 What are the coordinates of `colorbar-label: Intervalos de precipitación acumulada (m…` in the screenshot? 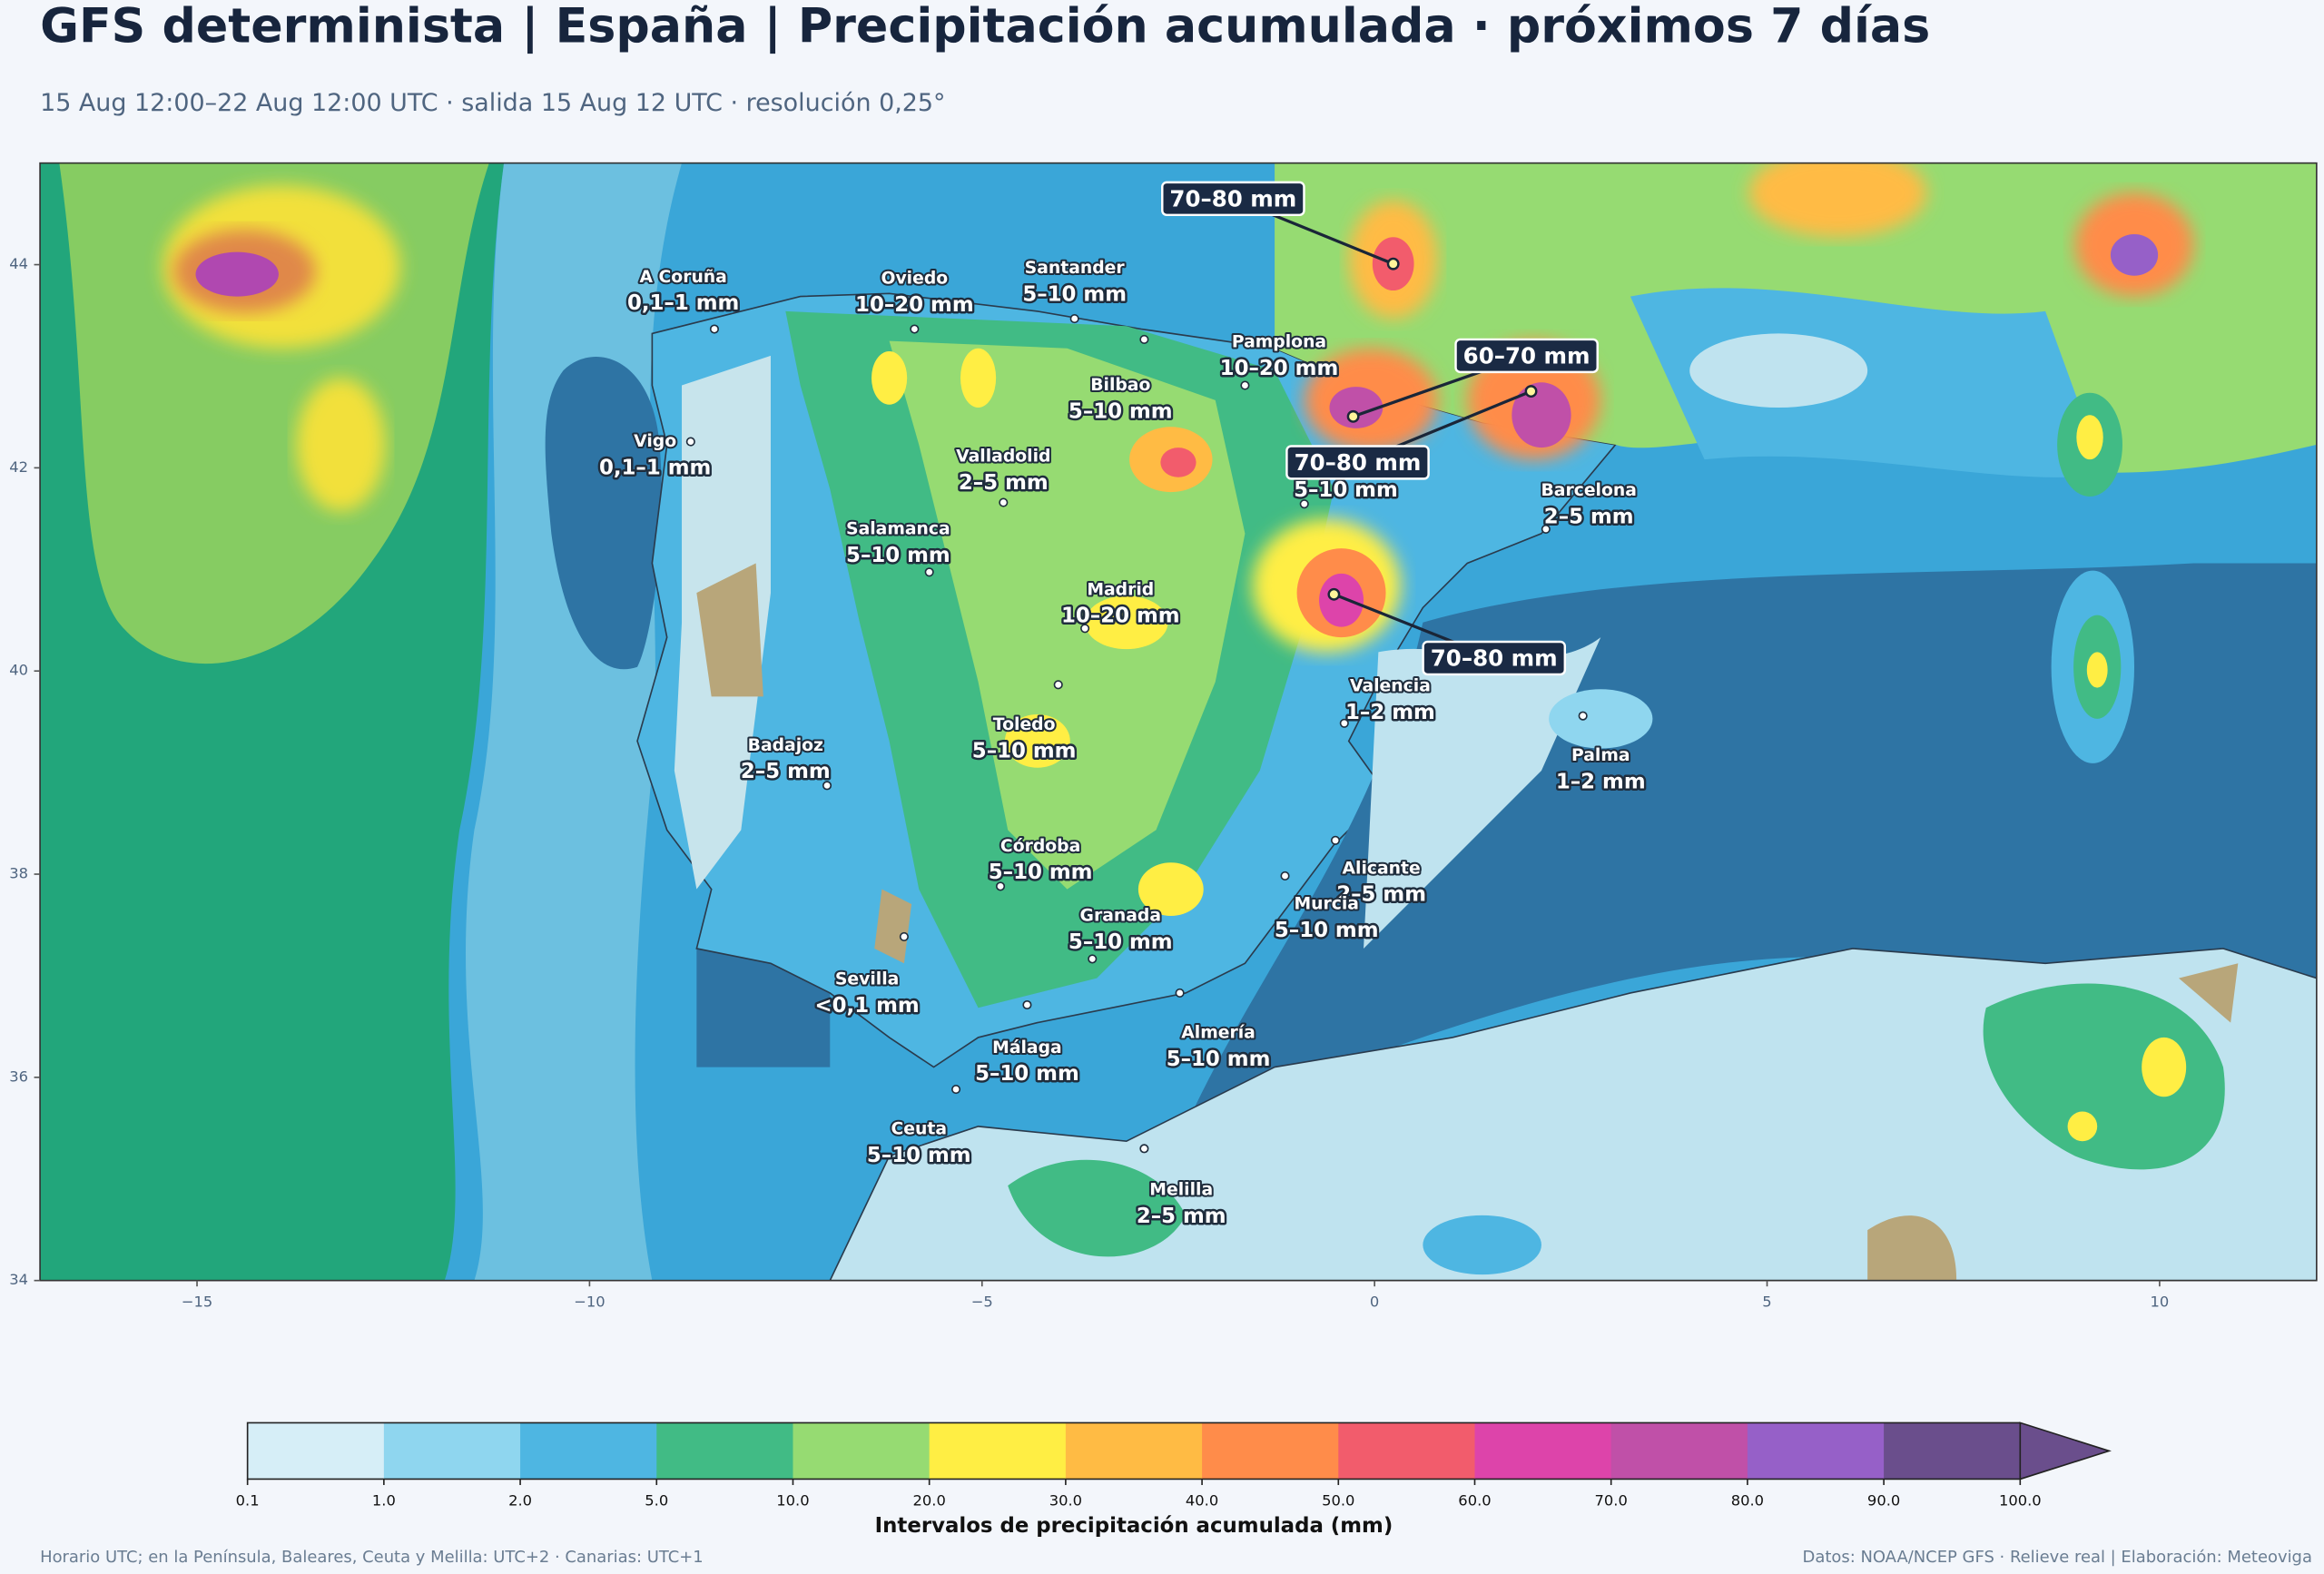 It's located at (1134, 1526).